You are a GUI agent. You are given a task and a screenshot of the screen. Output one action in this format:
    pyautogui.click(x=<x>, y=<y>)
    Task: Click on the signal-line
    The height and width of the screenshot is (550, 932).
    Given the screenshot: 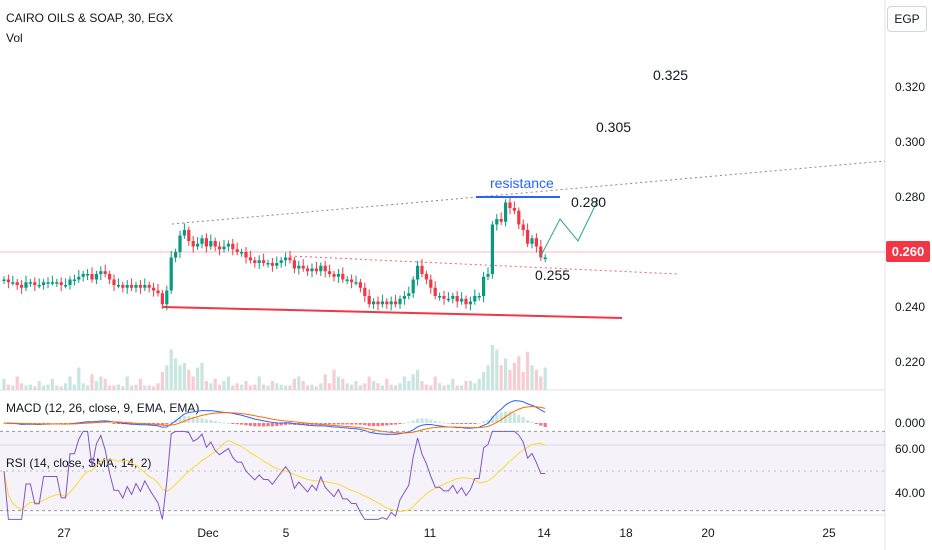 What is the action you would take?
    pyautogui.click(x=274, y=420)
    